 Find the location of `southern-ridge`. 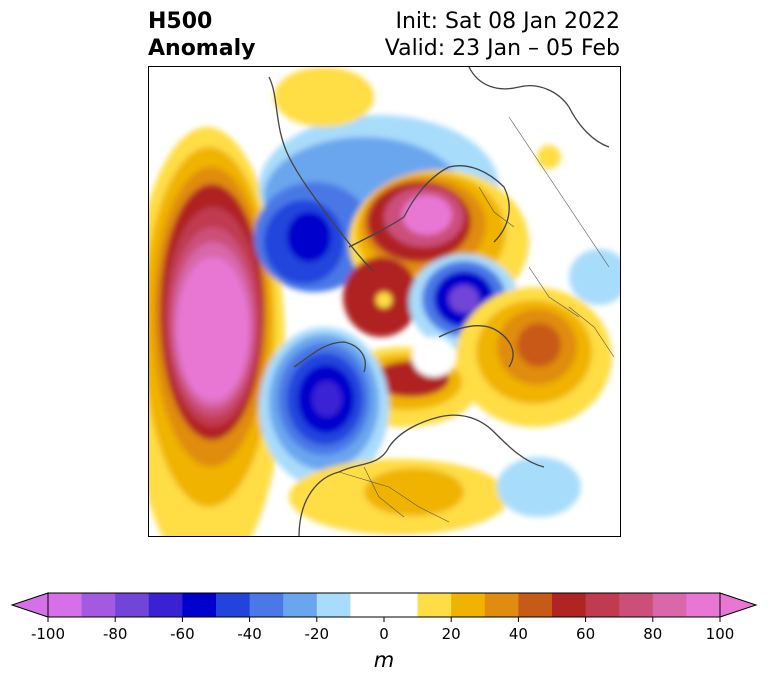

southern-ridge is located at coordinates (399, 497).